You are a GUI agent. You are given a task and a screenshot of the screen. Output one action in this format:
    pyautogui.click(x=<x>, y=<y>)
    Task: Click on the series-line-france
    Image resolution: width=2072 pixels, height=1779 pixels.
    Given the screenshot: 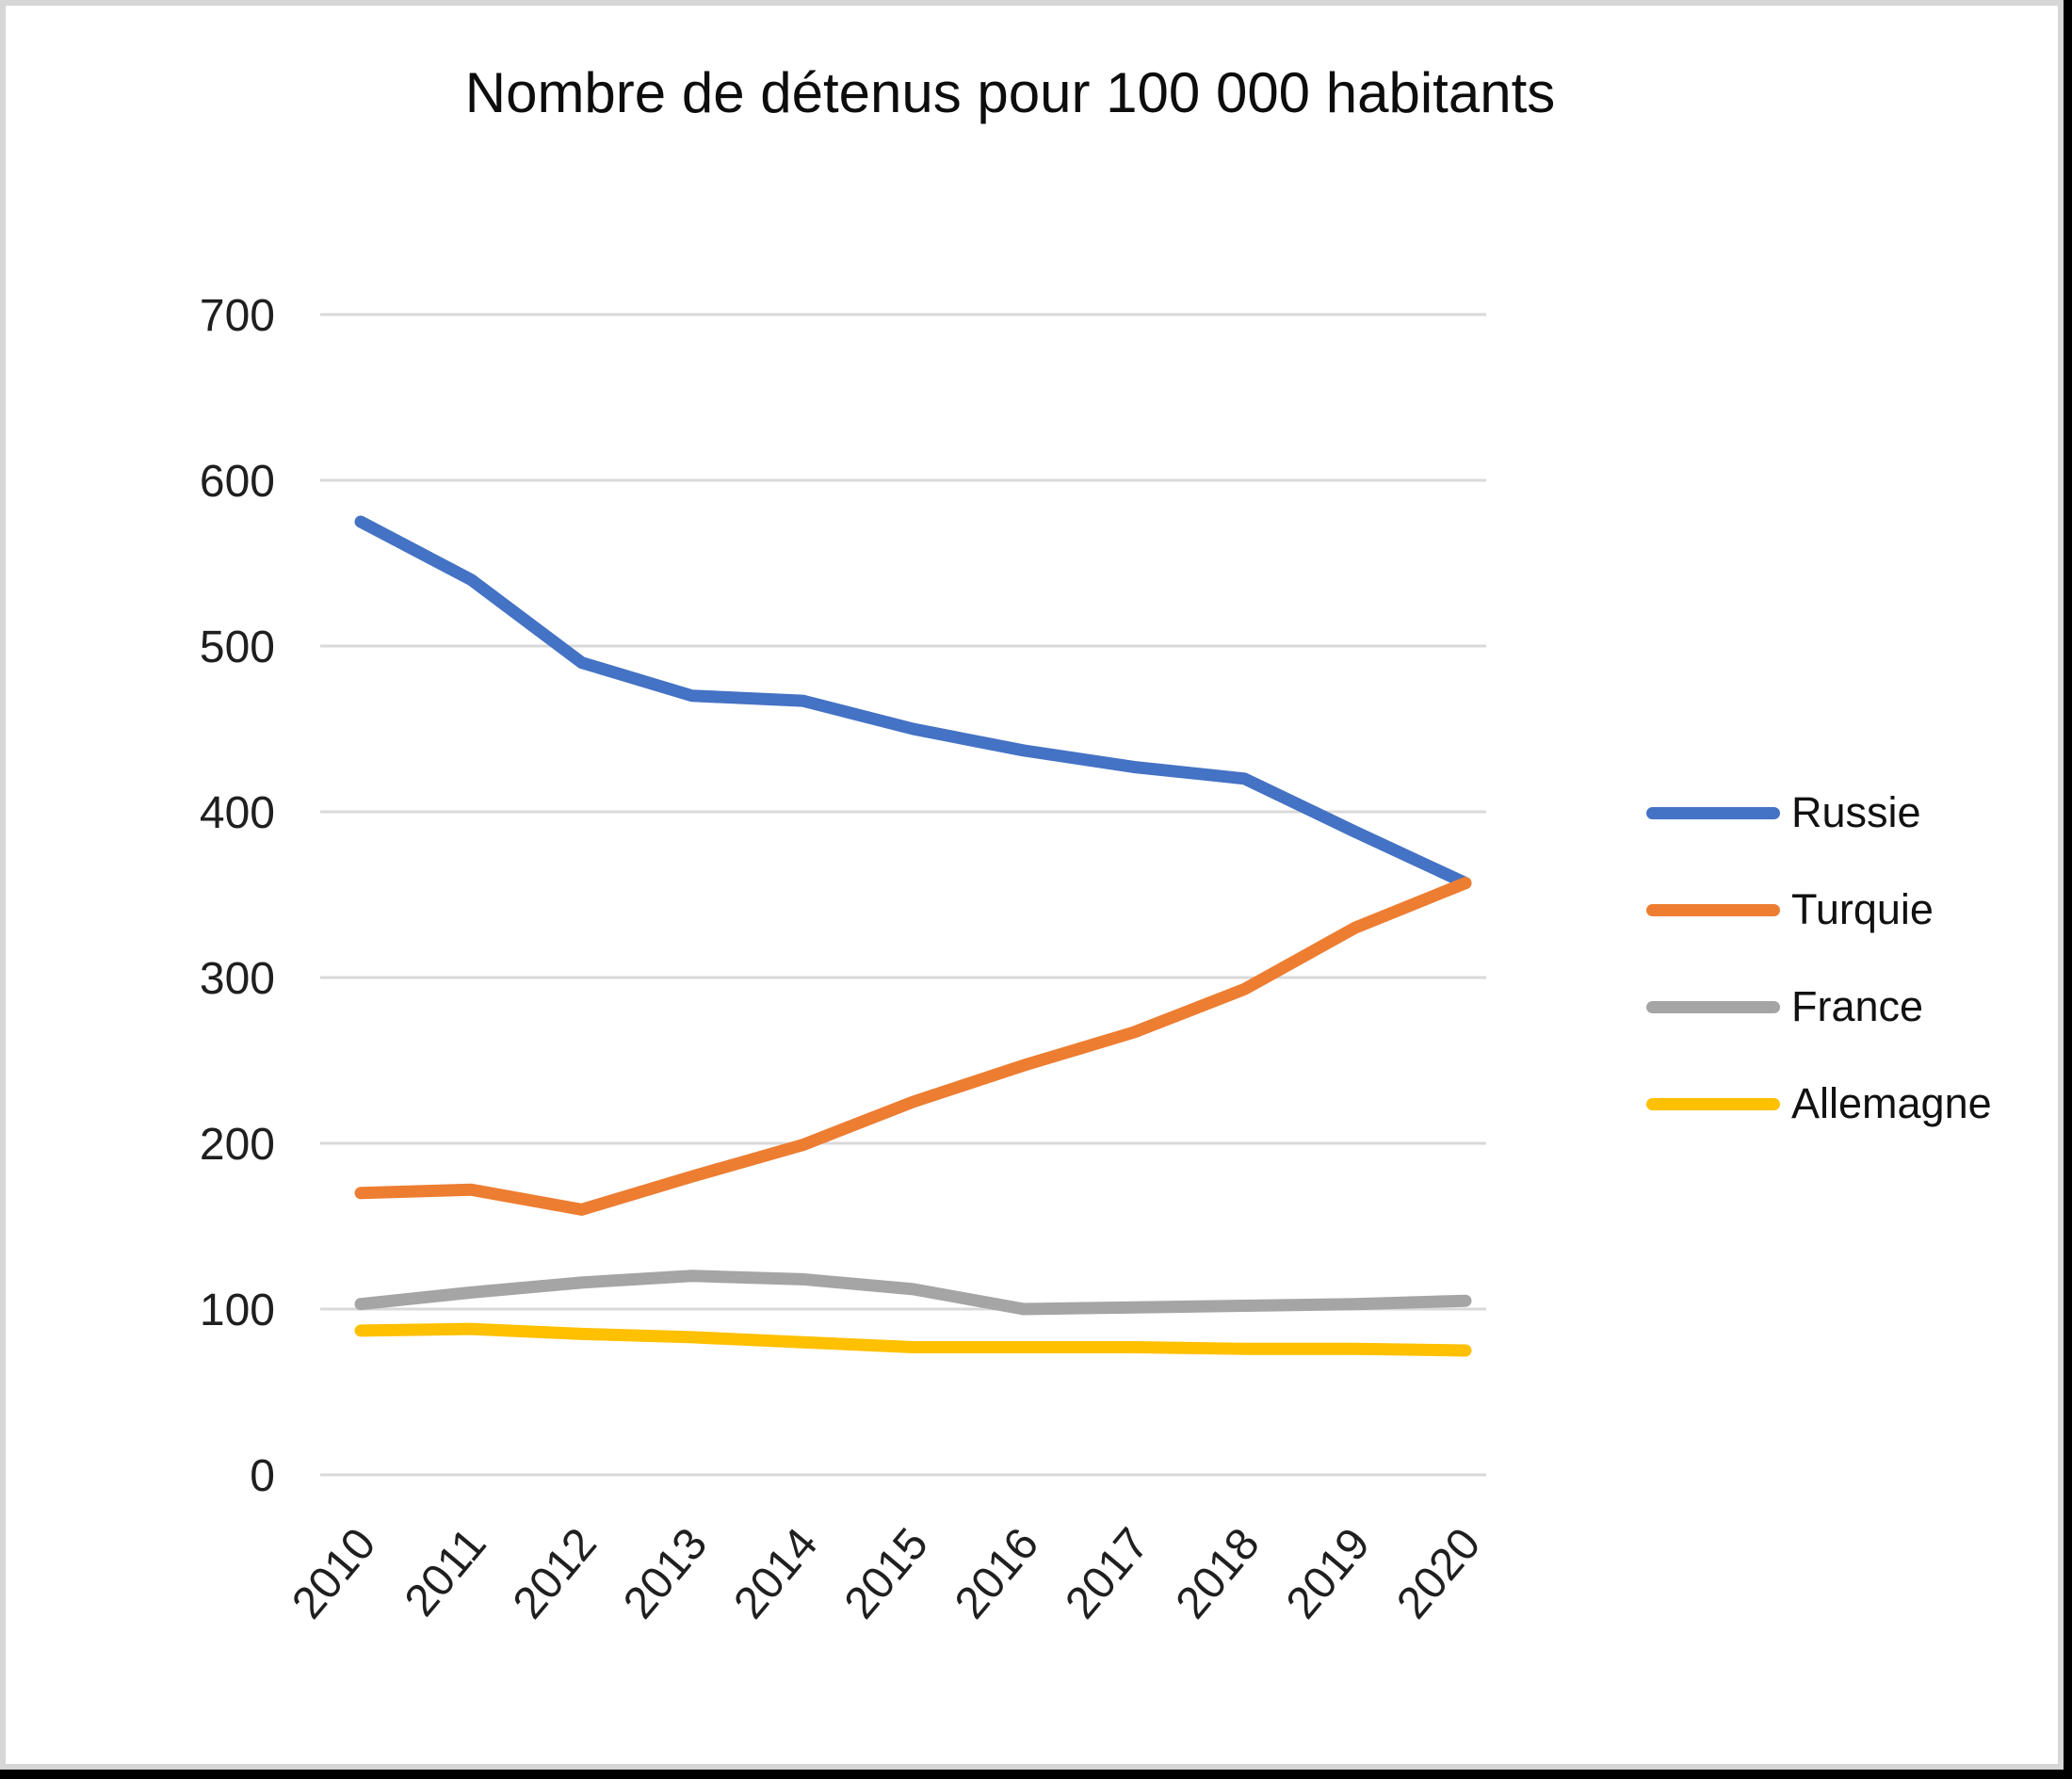 What is the action you would take?
    pyautogui.click(x=913, y=1293)
    